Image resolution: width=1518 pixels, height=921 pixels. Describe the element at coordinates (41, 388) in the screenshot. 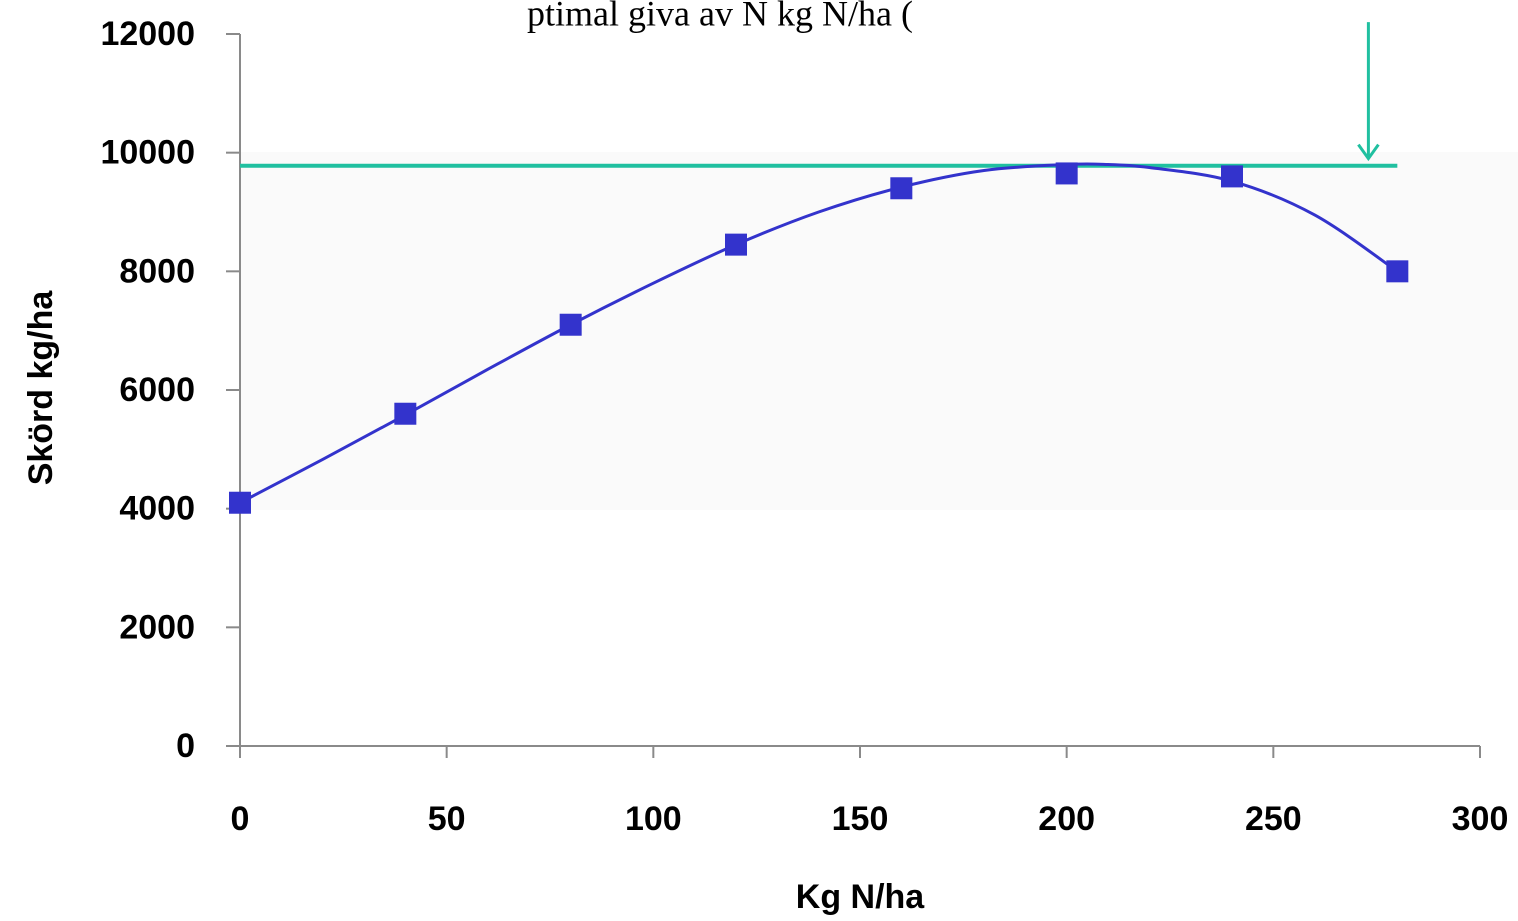

I see `y-axis-title: Skörd kg/ha` at that location.